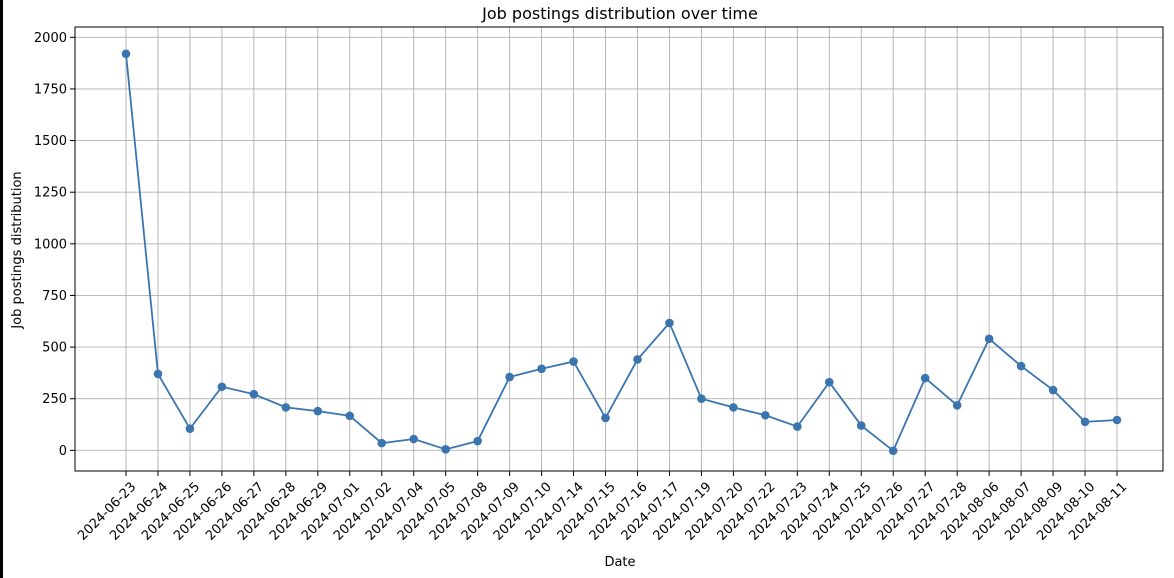 Image resolution: width=1174 pixels, height=578 pixels. I want to click on y-axis-label: Job postings distribution, so click(17, 250).